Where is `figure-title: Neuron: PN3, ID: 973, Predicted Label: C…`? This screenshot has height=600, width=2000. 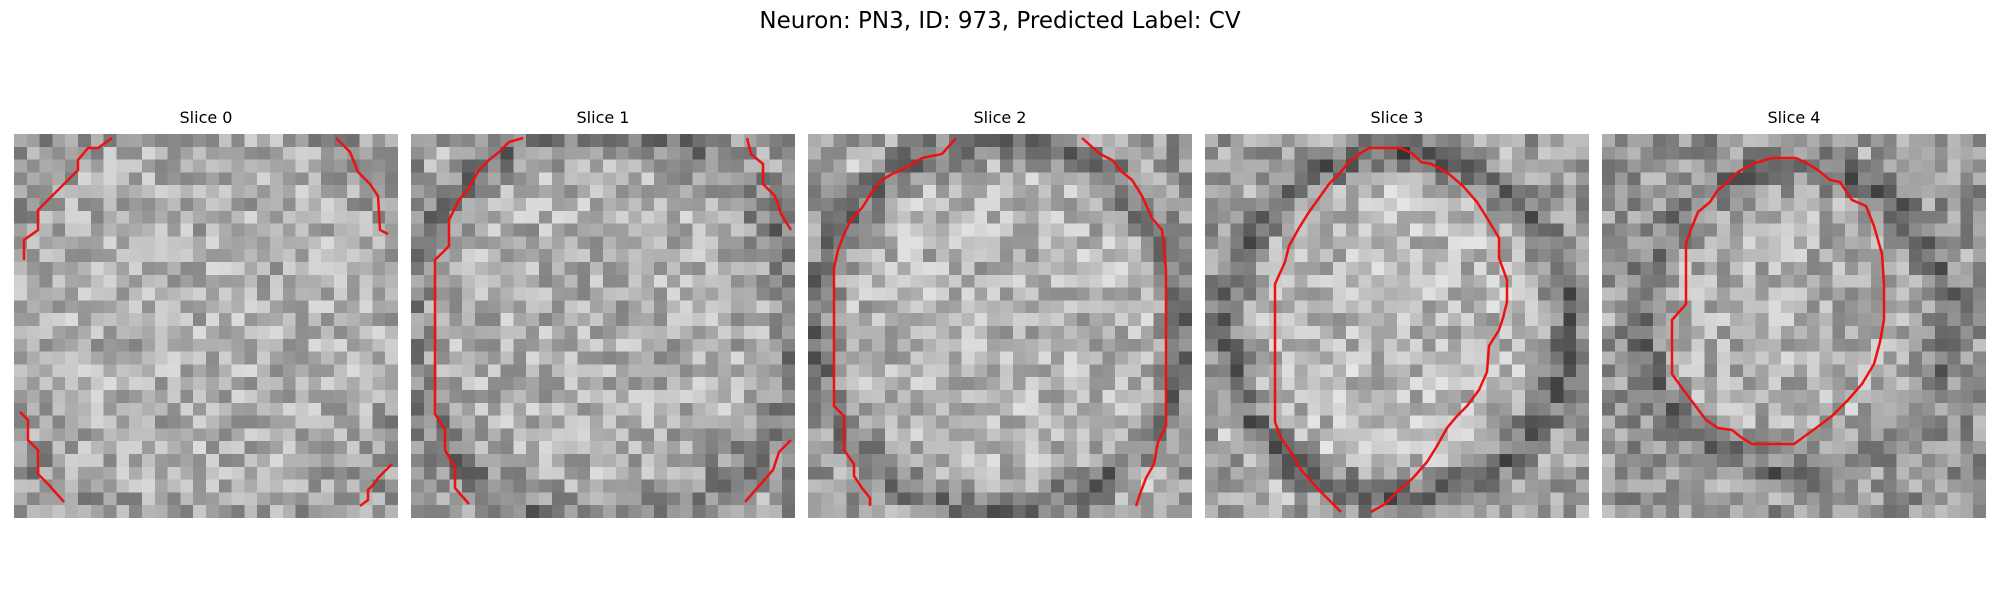 figure-title: Neuron: PN3, ID: 973, Predicted Label: C… is located at coordinates (1000, 21).